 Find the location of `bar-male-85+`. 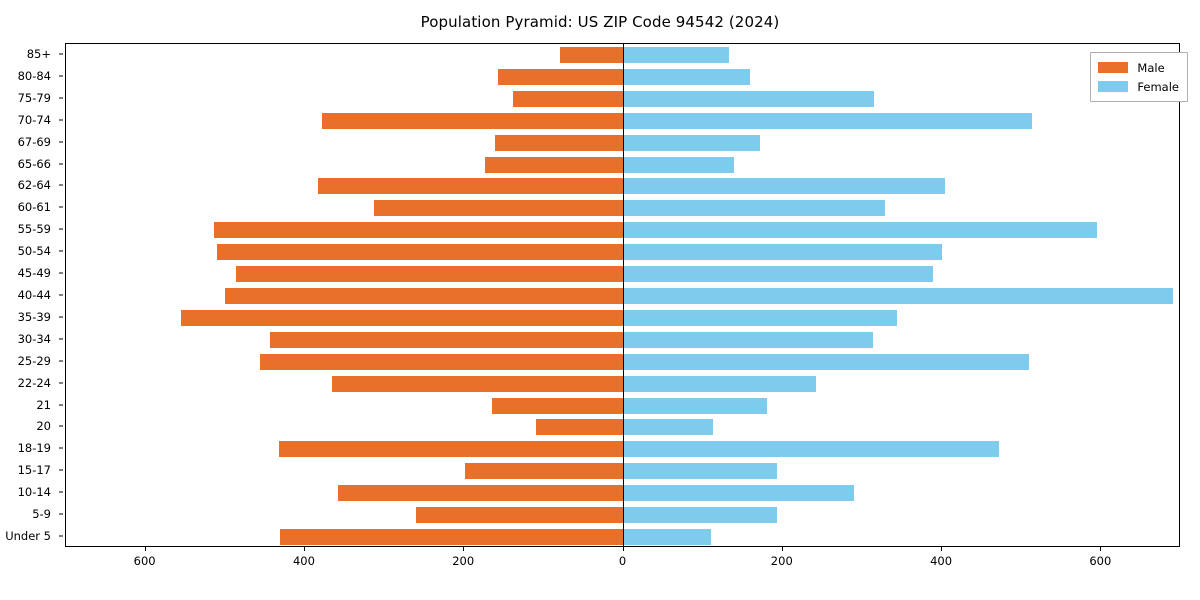

bar-male-85+ is located at coordinates (591, 54).